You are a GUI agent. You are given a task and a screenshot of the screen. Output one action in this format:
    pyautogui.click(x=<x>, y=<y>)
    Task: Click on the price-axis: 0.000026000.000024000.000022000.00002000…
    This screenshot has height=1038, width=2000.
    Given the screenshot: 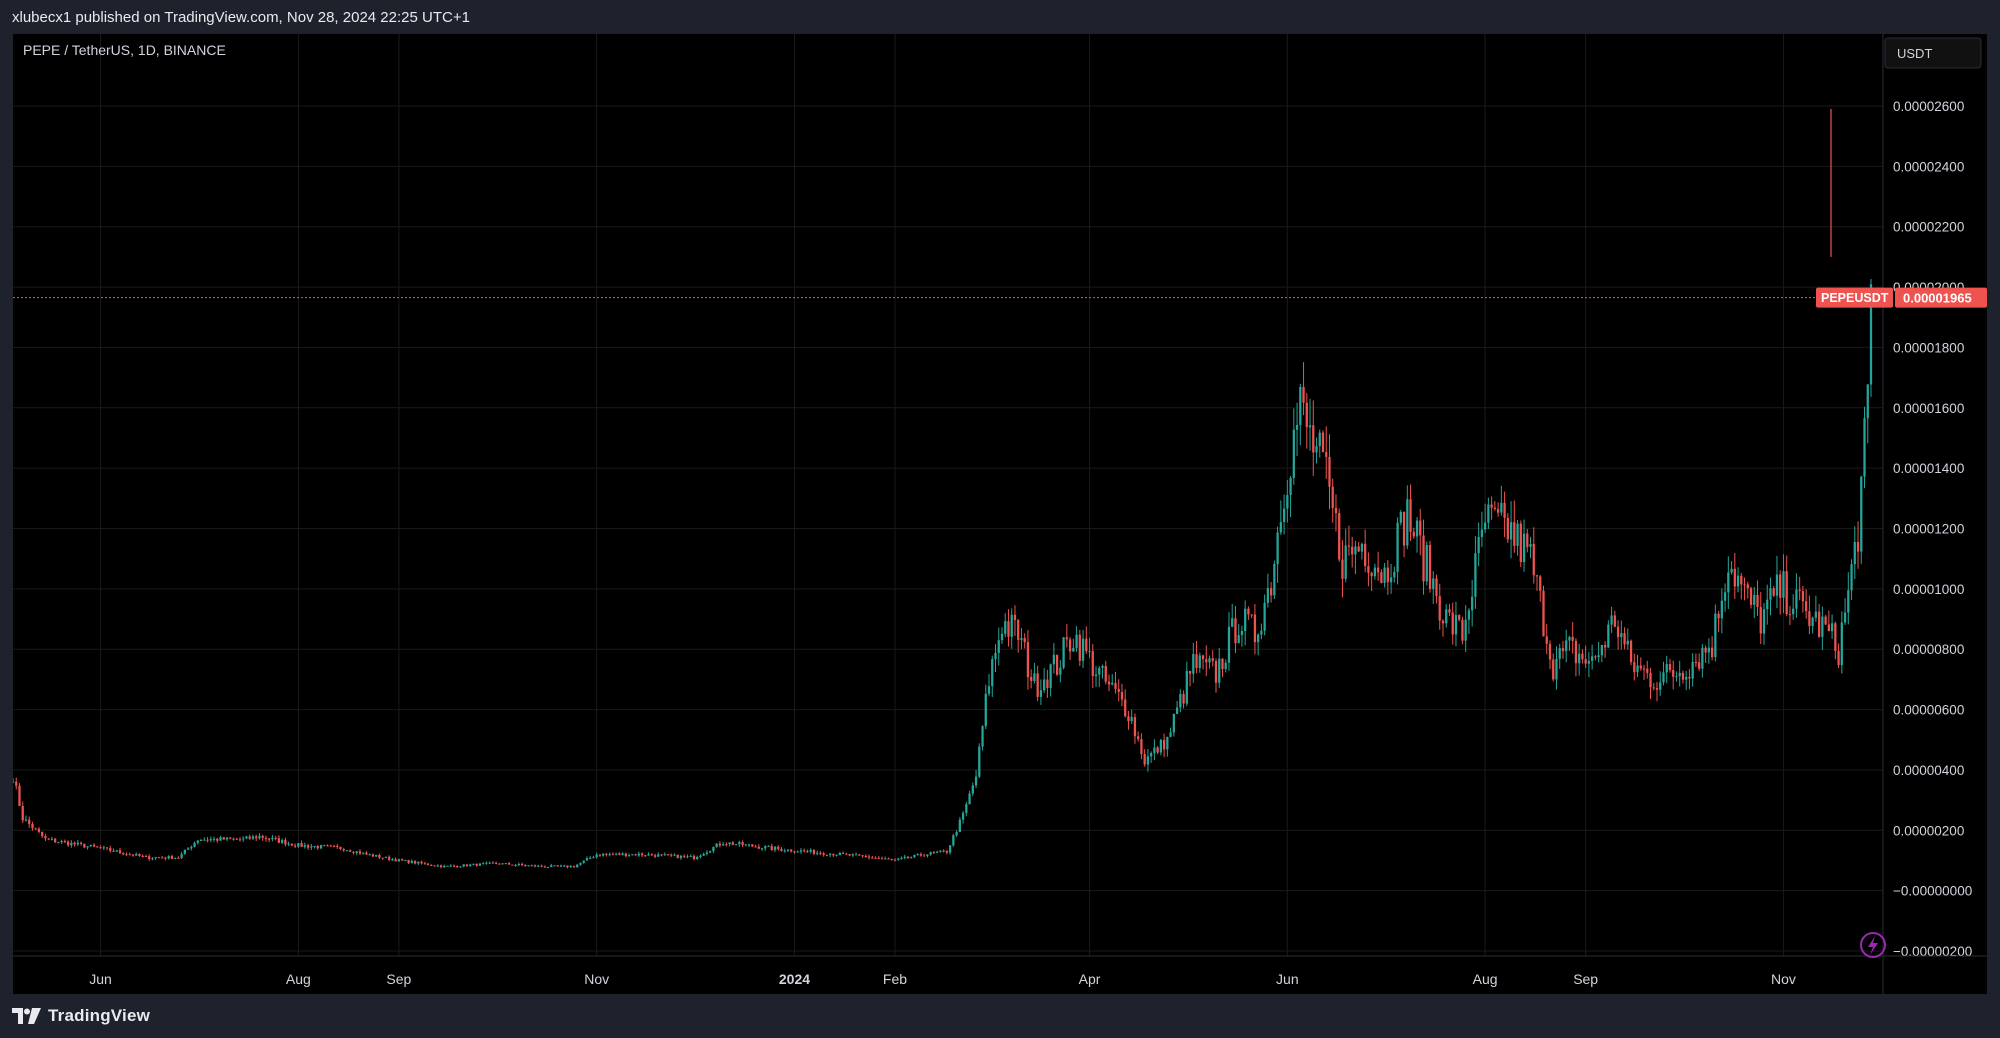 What is the action you would take?
    pyautogui.click(x=1927, y=514)
    